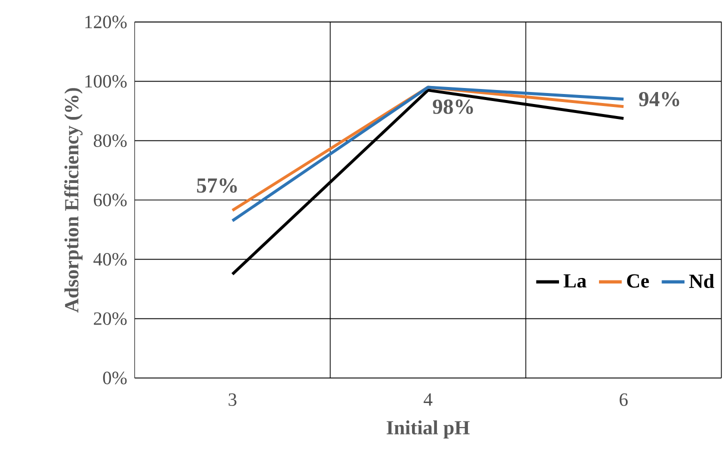  What do you see at coordinates (217, 185) in the screenshot?
I see `annotation: 57%` at bounding box center [217, 185].